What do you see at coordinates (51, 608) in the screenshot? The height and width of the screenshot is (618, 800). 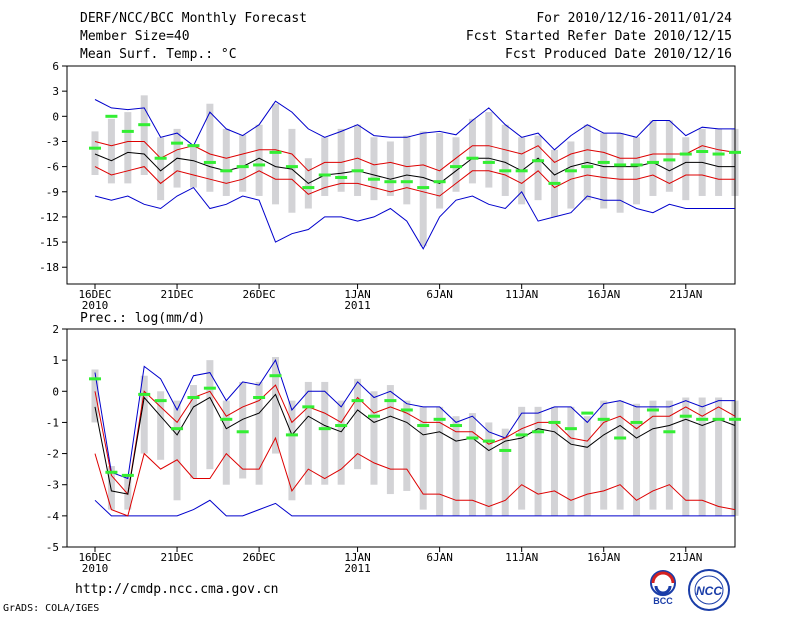 I see `grads-credit: GrADS: COLA/IGES` at bounding box center [51, 608].